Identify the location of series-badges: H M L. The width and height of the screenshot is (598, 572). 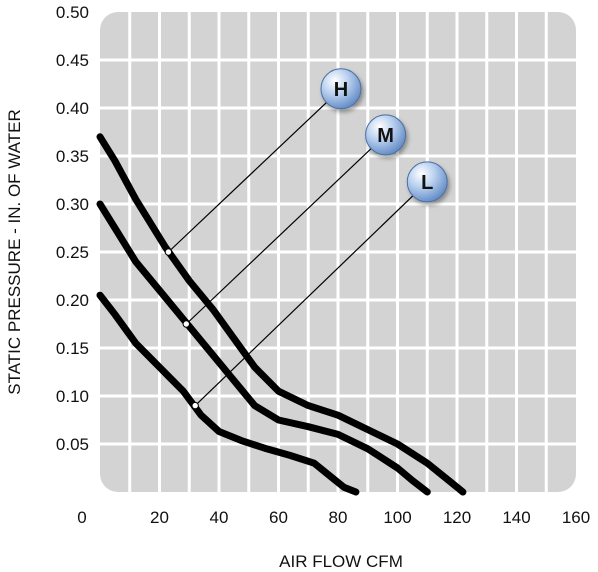
(384, 135).